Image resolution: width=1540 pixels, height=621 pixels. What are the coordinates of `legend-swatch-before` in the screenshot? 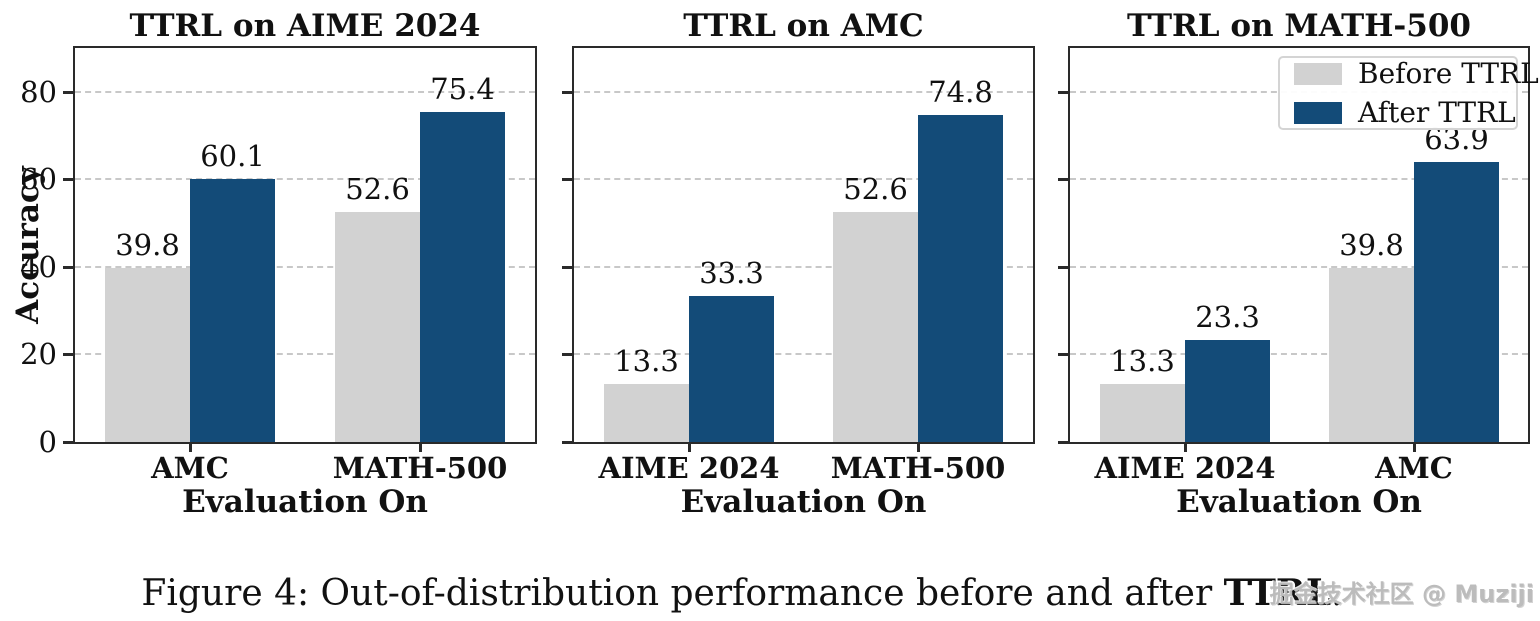 It's located at (1318, 73).